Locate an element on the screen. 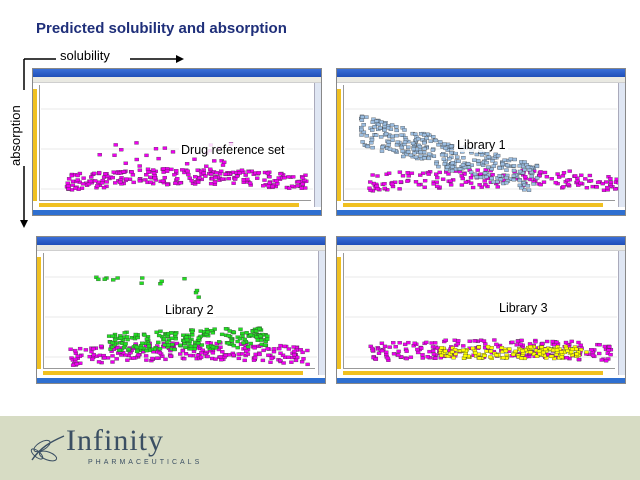  plot-window-library-1: Library 1 is located at coordinates (481, 142).